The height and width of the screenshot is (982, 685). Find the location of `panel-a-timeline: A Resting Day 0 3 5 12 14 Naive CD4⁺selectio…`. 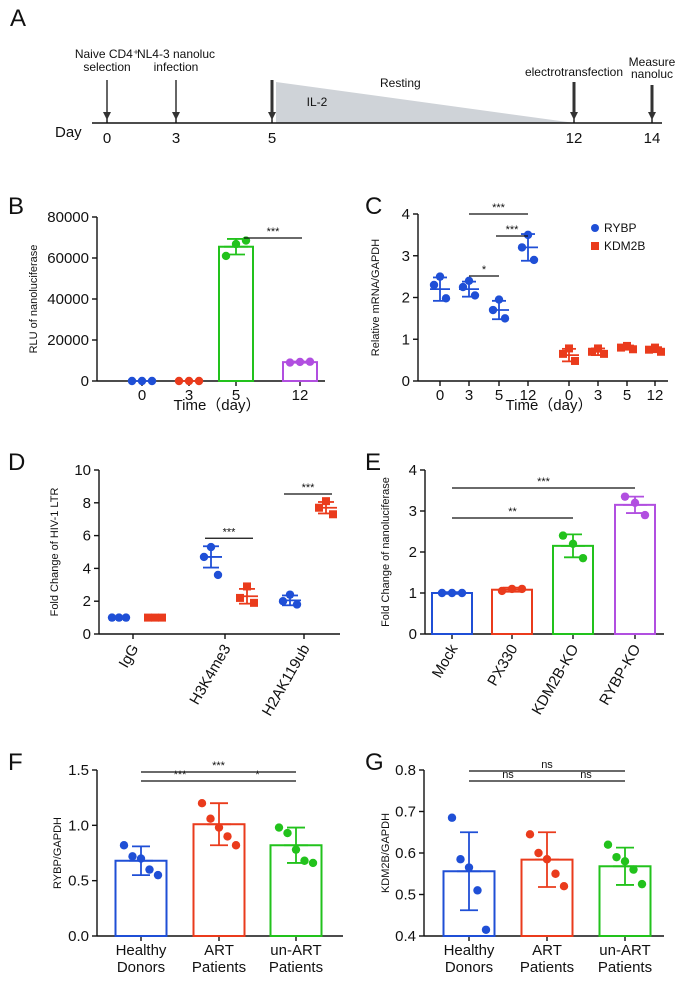

panel-a-timeline: A Resting Day 0 3 5 12 14 Naive CD4⁺selectio… is located at coordinates (343, 76).